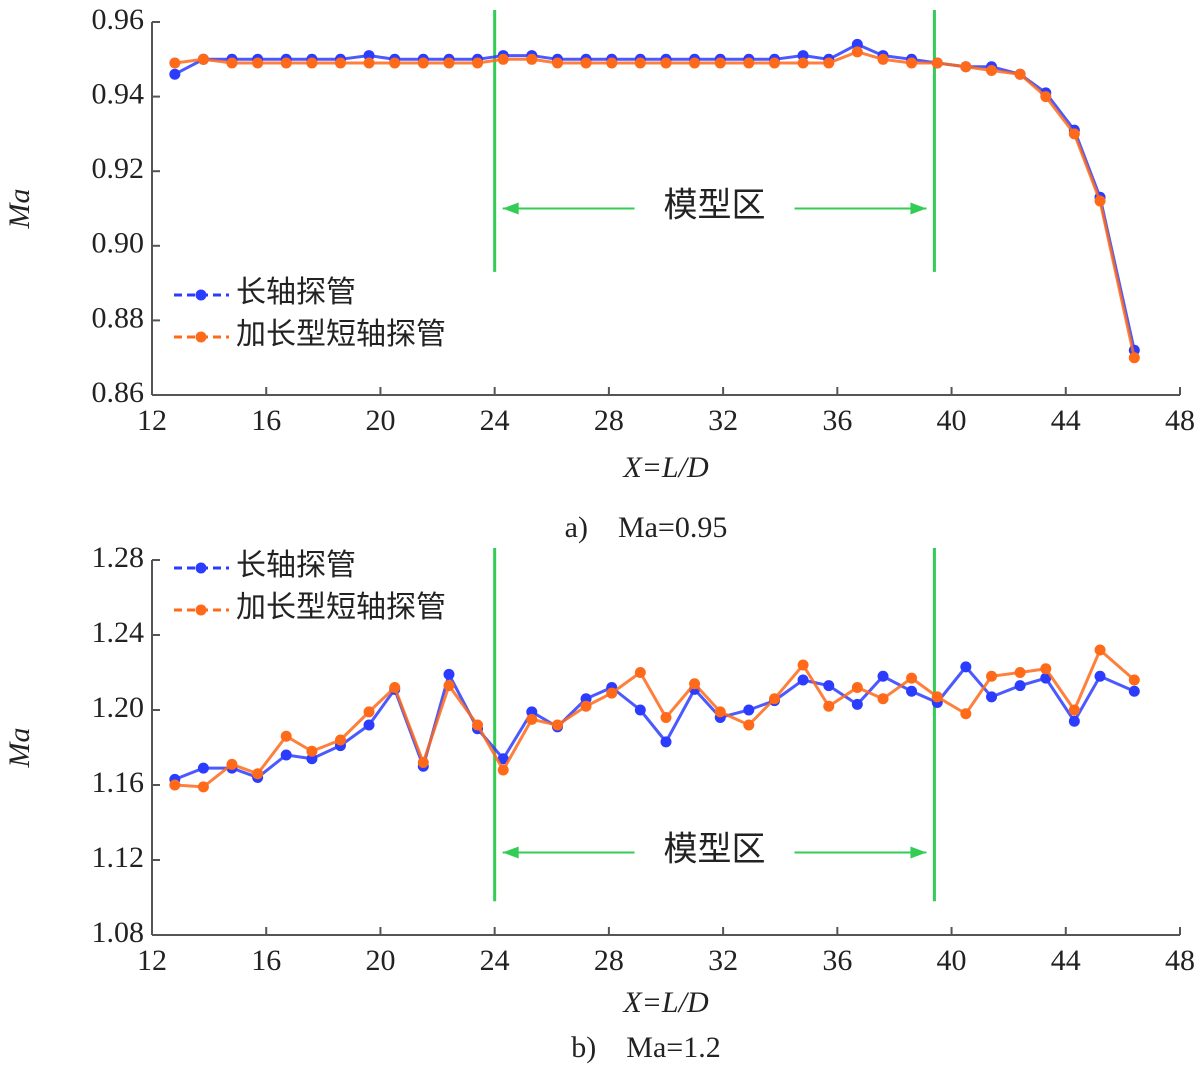 The height and width of the screenshot is (1071, 1200). What do you see at coordinates (118, 932) in the screenshot?
I see `y-tick-label: 1.08` at bounding box center [118, 932].